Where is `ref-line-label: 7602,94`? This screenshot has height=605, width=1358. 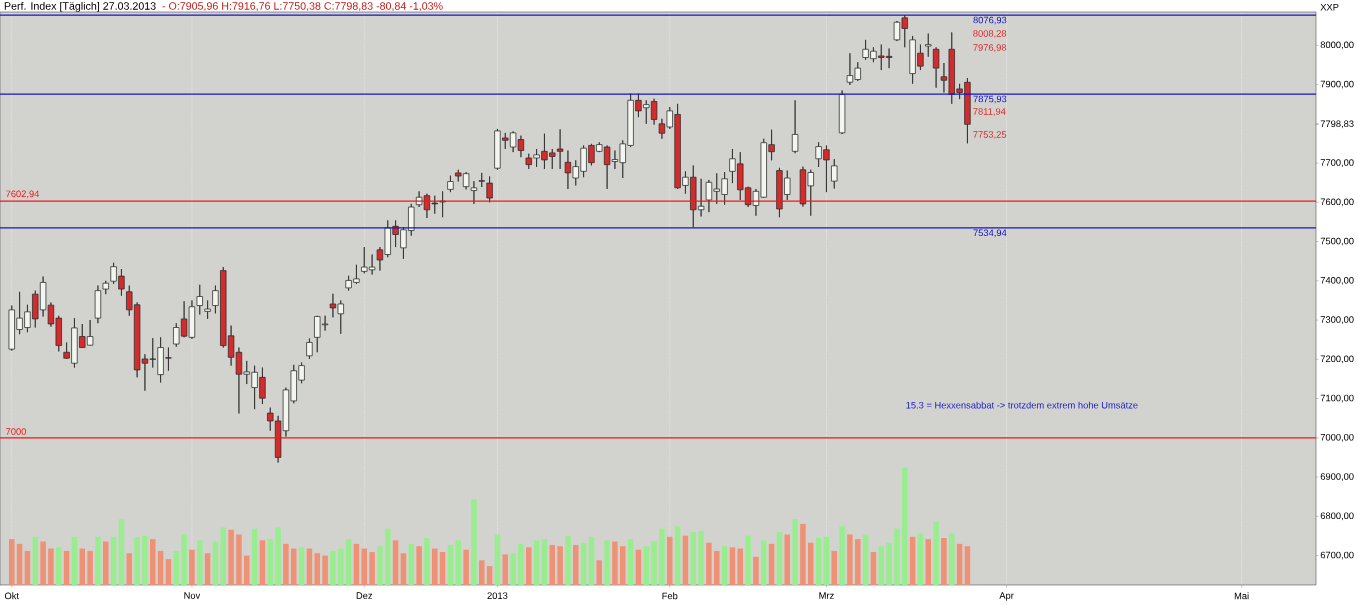 ref-line-label: 7602,94 is located at coordinates (23, 194).